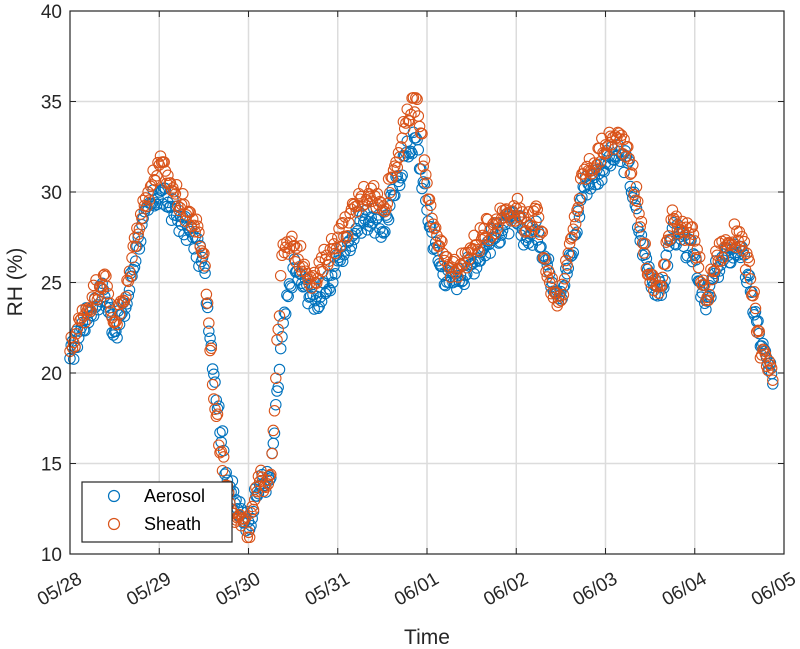 The height and width of the screenshot is (649, 800). I want to click on x-tick-label: 05/28, so click(60, 589).